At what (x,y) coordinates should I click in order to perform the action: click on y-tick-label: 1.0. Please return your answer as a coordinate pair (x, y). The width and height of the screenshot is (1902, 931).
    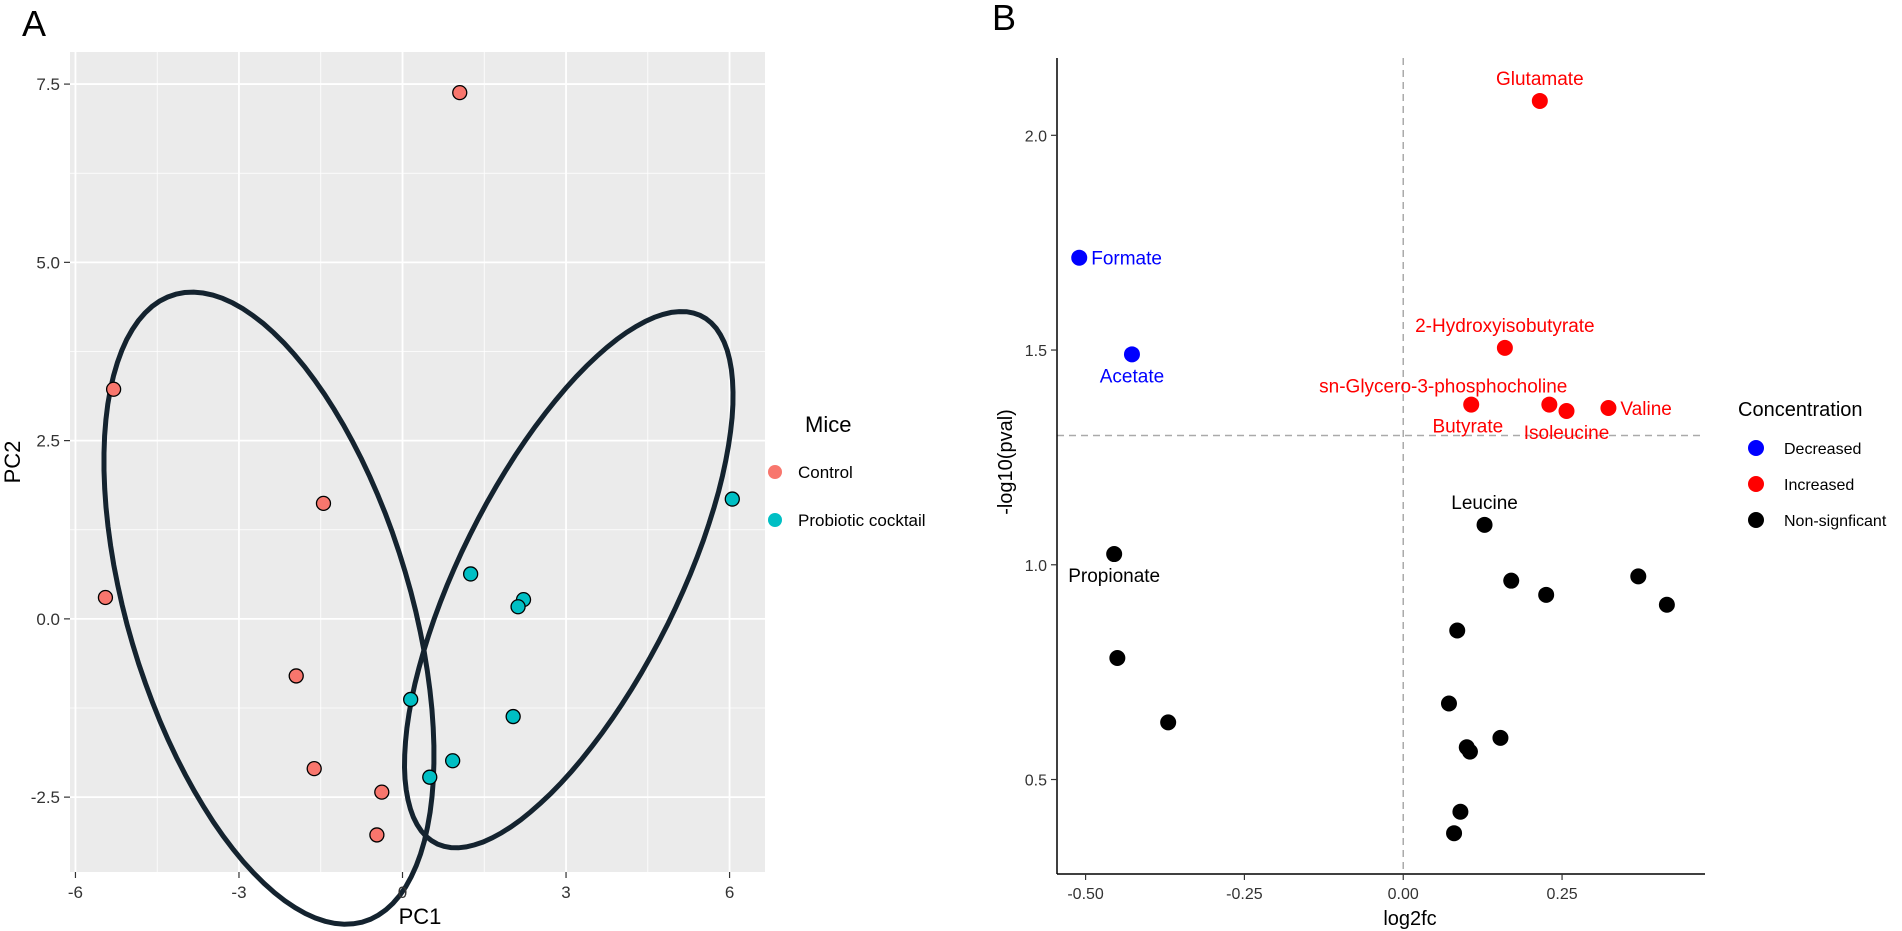
    Looking at the image, I should click on (1036, 566).